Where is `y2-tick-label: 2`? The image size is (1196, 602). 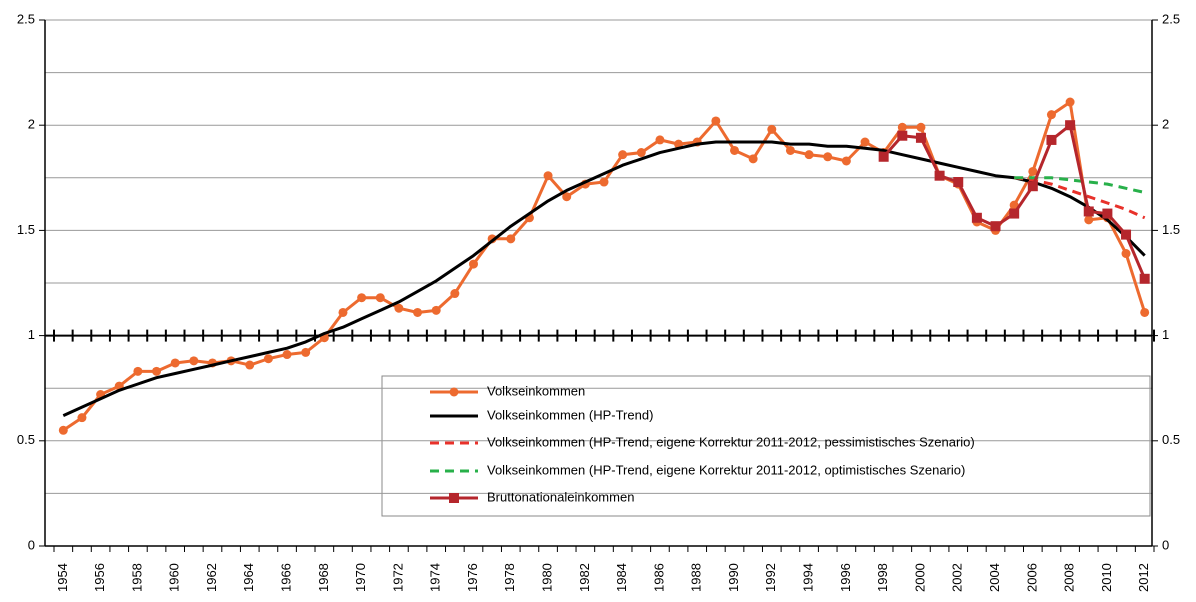 y2-tick-label: 2 is located at coordinates (1165, 124).